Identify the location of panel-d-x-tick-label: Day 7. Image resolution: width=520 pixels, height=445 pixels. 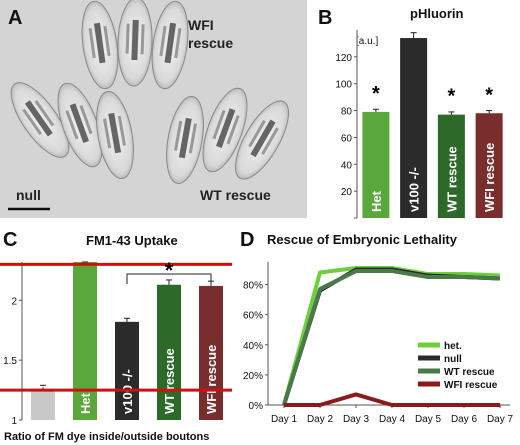
(500, 419).